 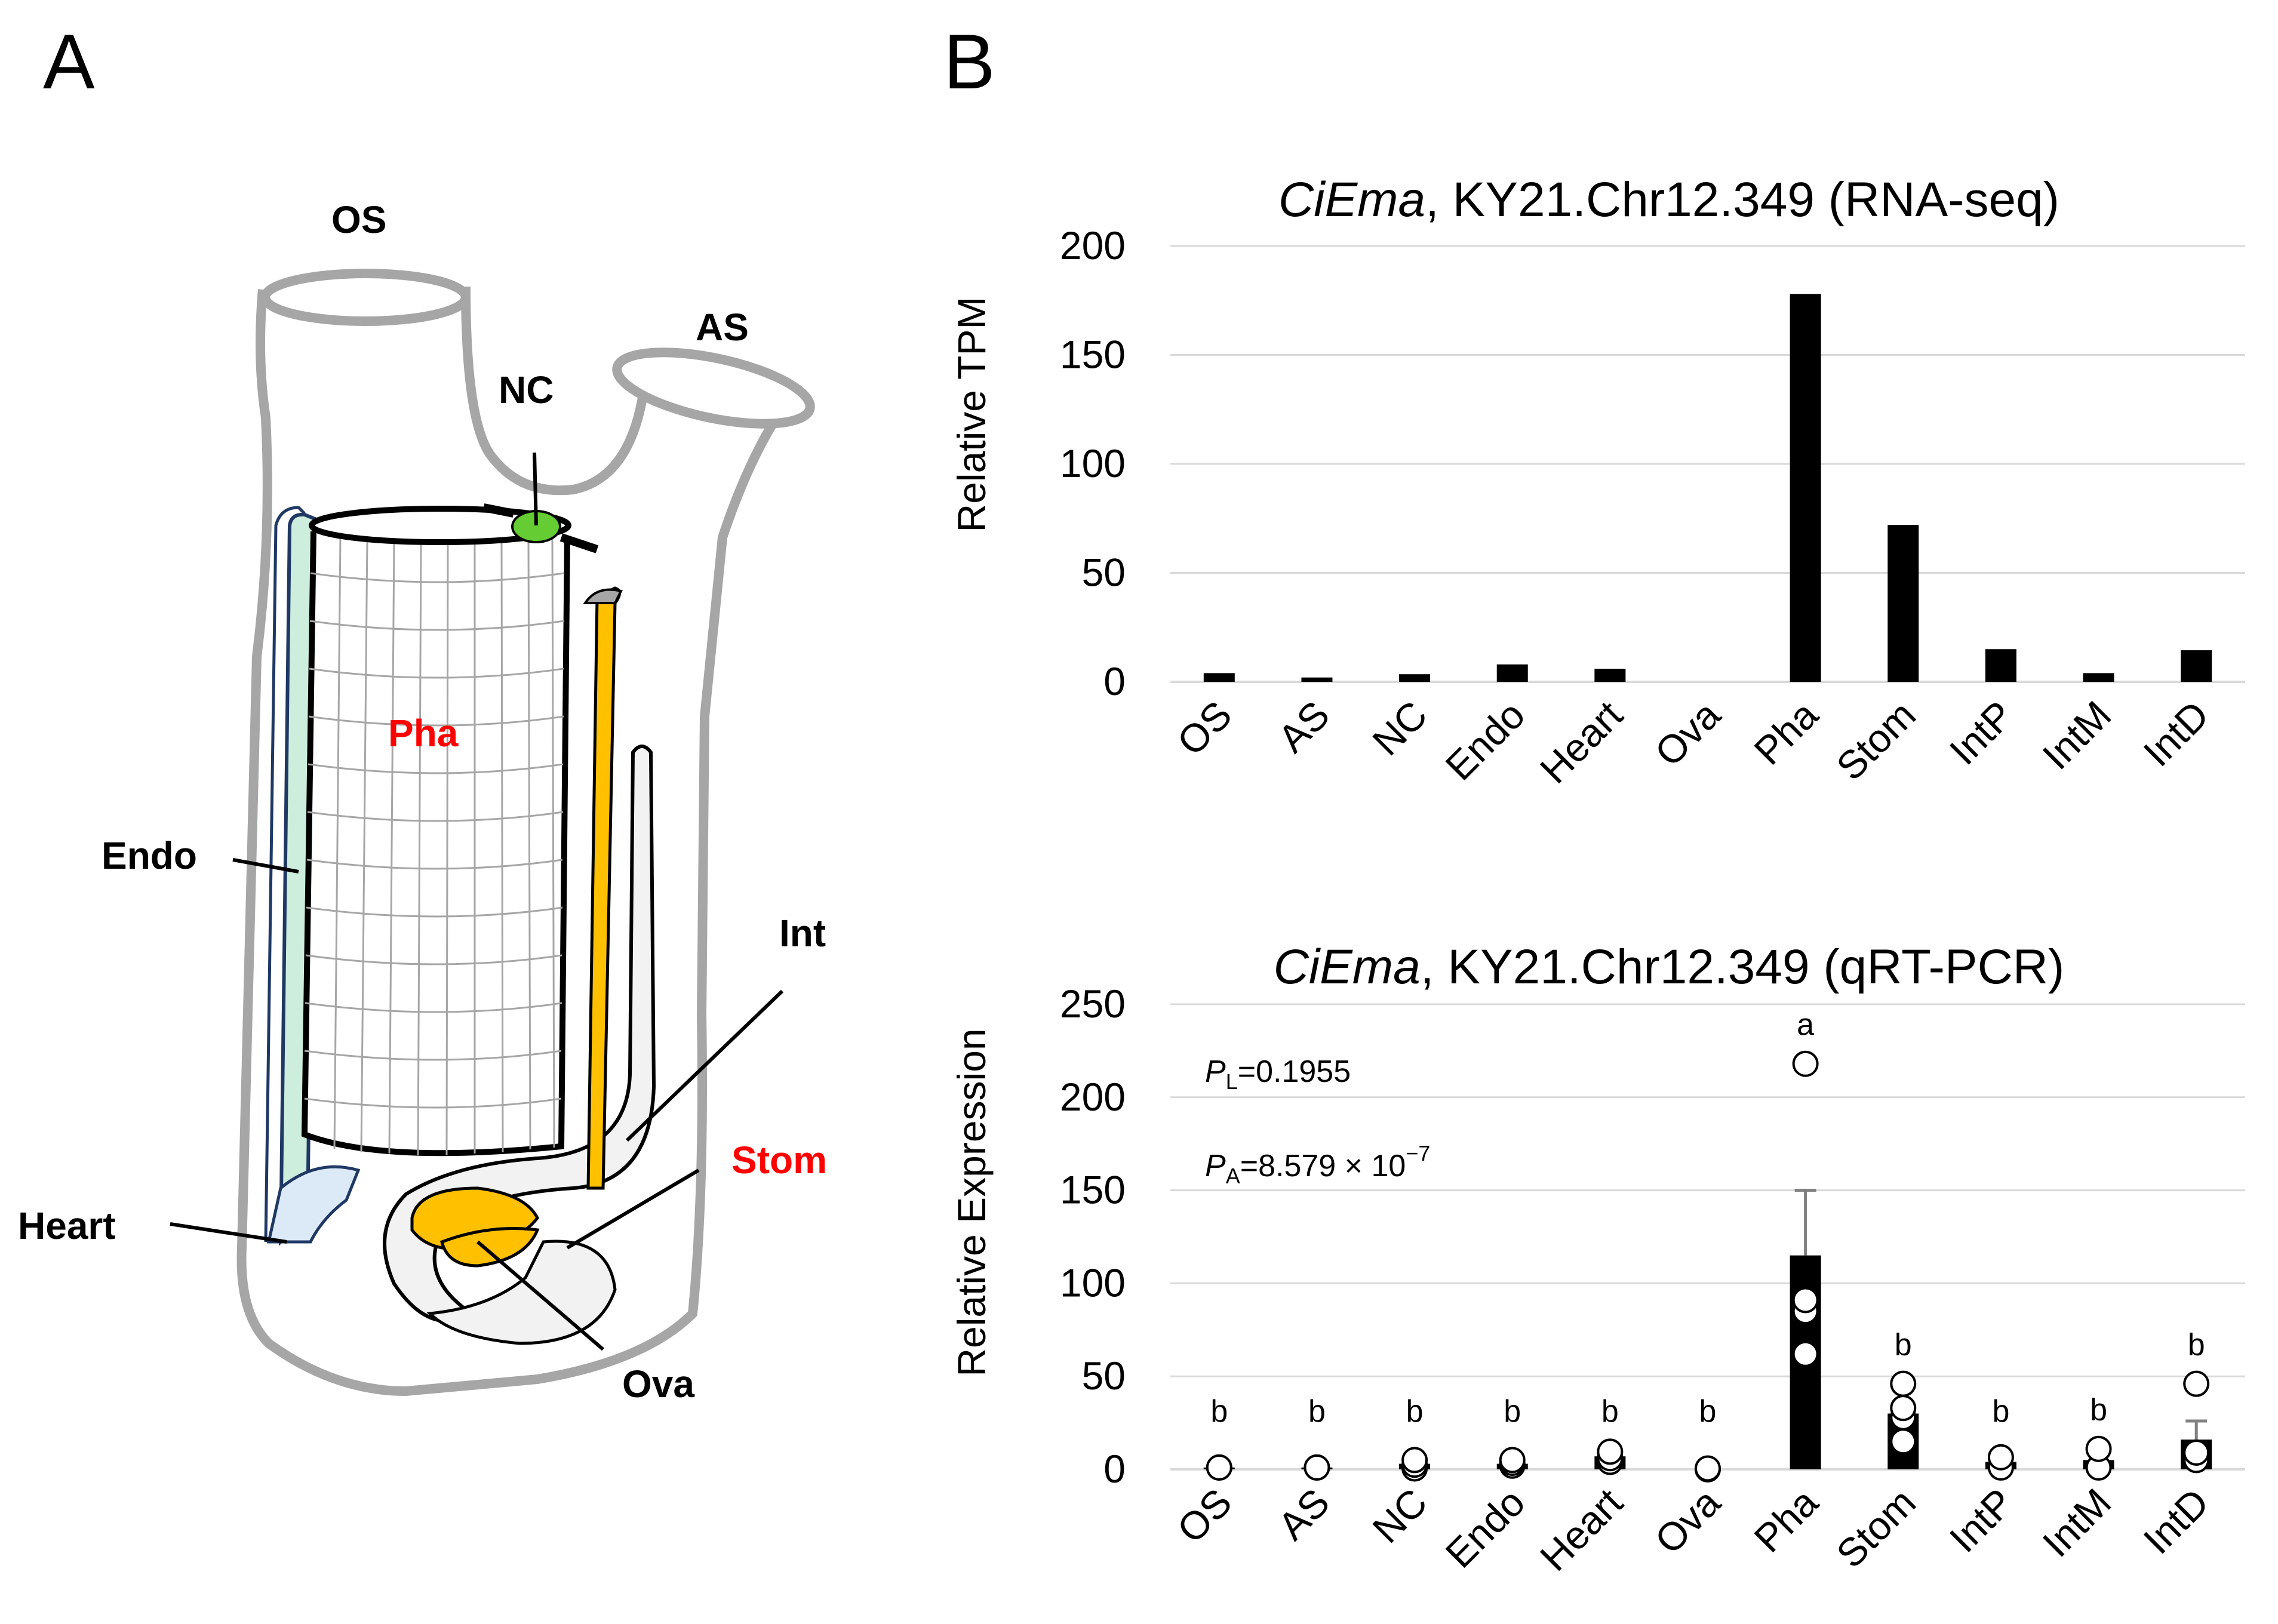 I want to click on label-pha: Pha, so click(x=423, y=733).